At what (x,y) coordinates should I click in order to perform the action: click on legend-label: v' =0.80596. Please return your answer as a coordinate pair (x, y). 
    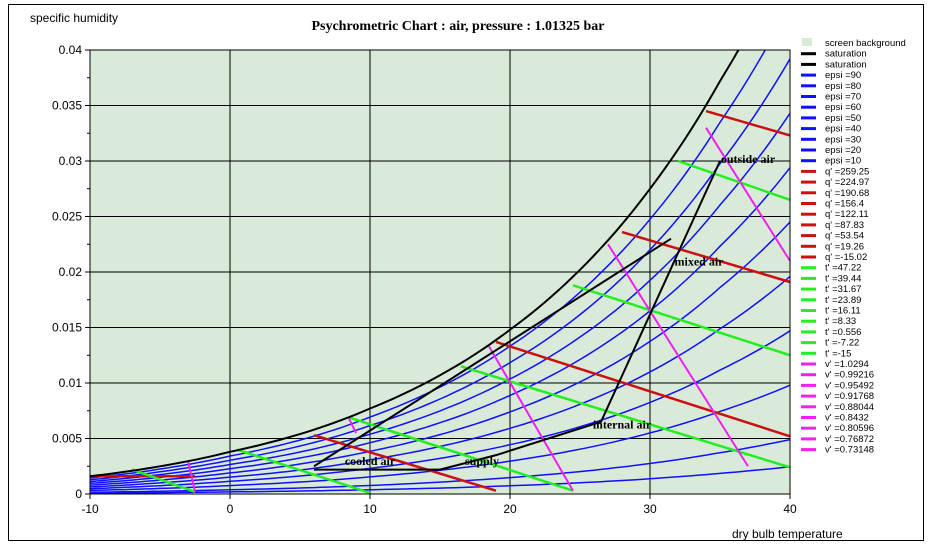
    Looking at the image, I should click on (849, 428).